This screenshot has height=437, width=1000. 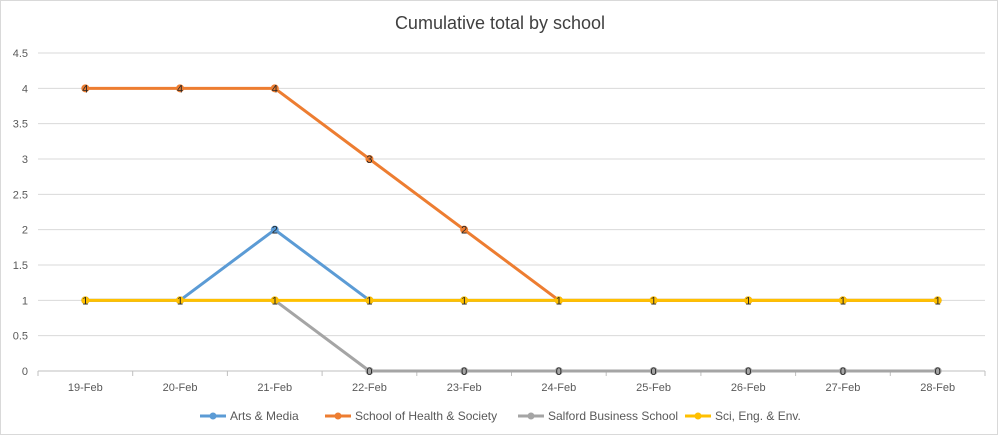 What do you see at coordinates (426, 416) in the screenshot?
I see `legend-label-1: School of Health & Society` at bounding box center [426, 416].